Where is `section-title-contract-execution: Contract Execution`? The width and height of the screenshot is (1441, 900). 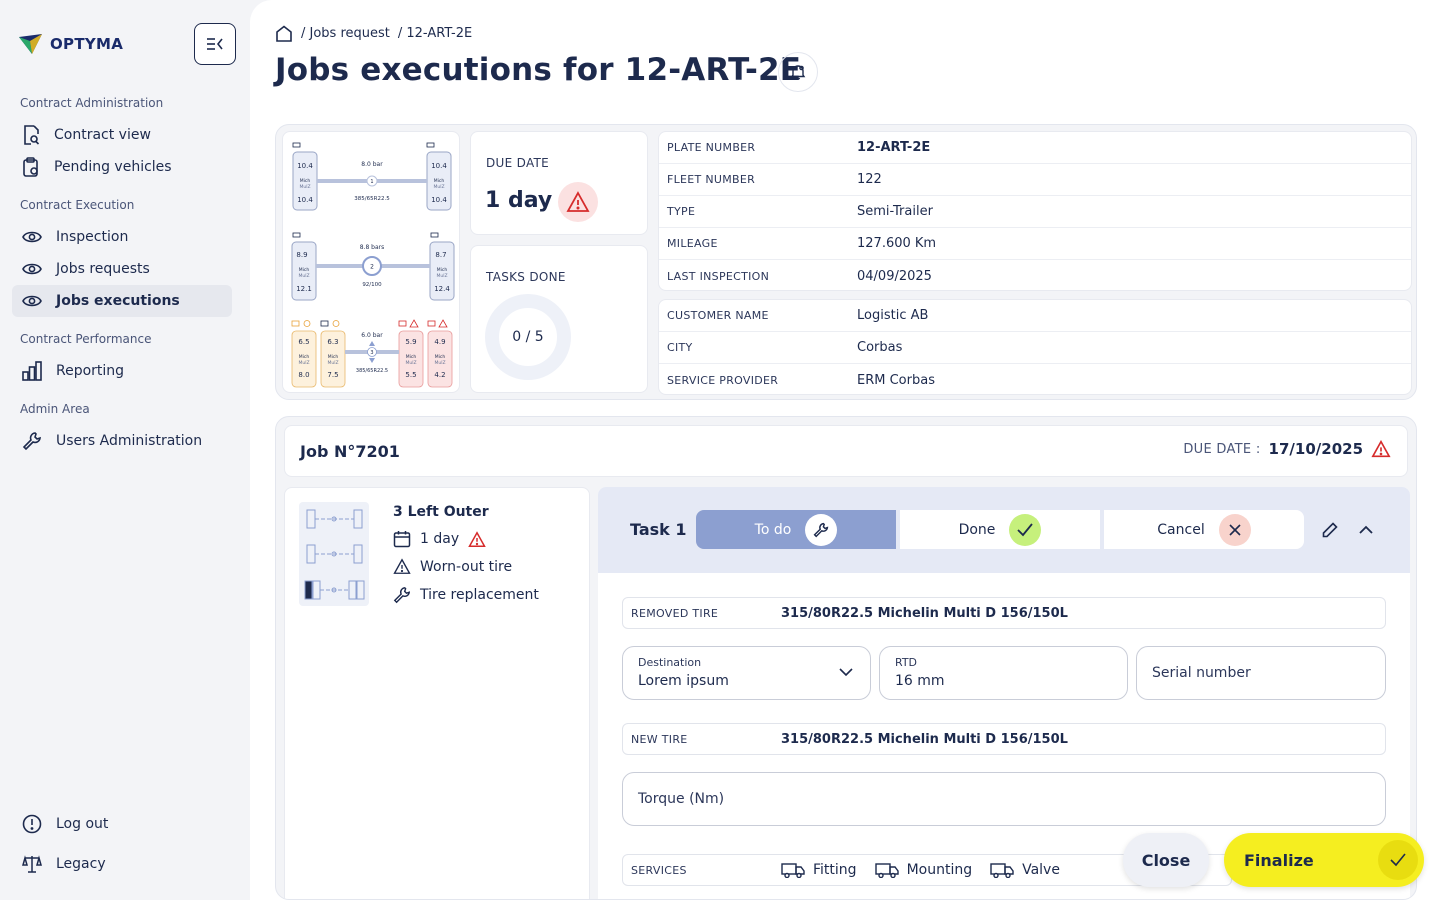
section-title-contract-execution: Contract Execution is located at coordinates (77, 205).